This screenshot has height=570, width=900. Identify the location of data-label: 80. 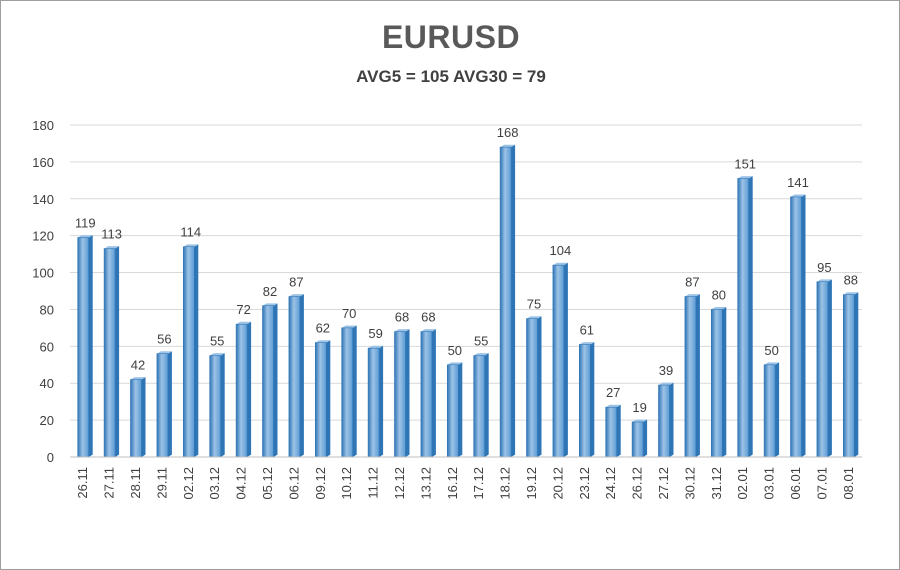
(719, 294).